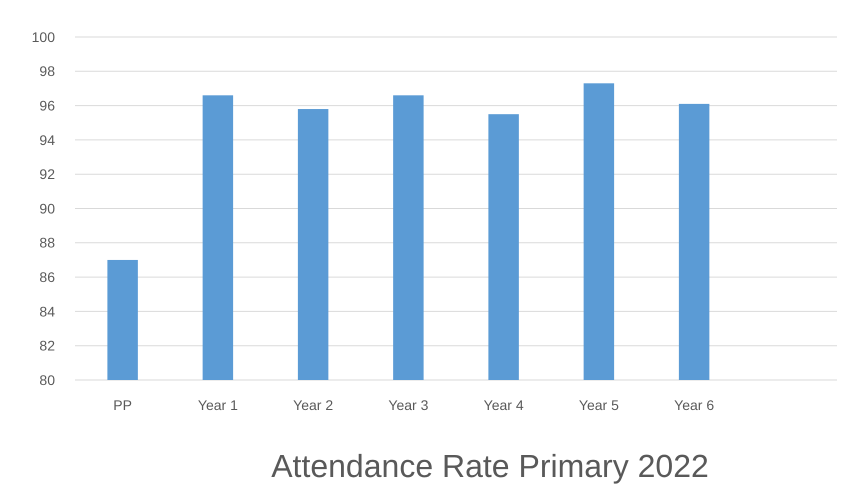 The width and height of the screenshot is (853, 491). Describe the element at coordinates (694, 405) in the screenshot. I see `x-tick-label: Year 6` at that location.